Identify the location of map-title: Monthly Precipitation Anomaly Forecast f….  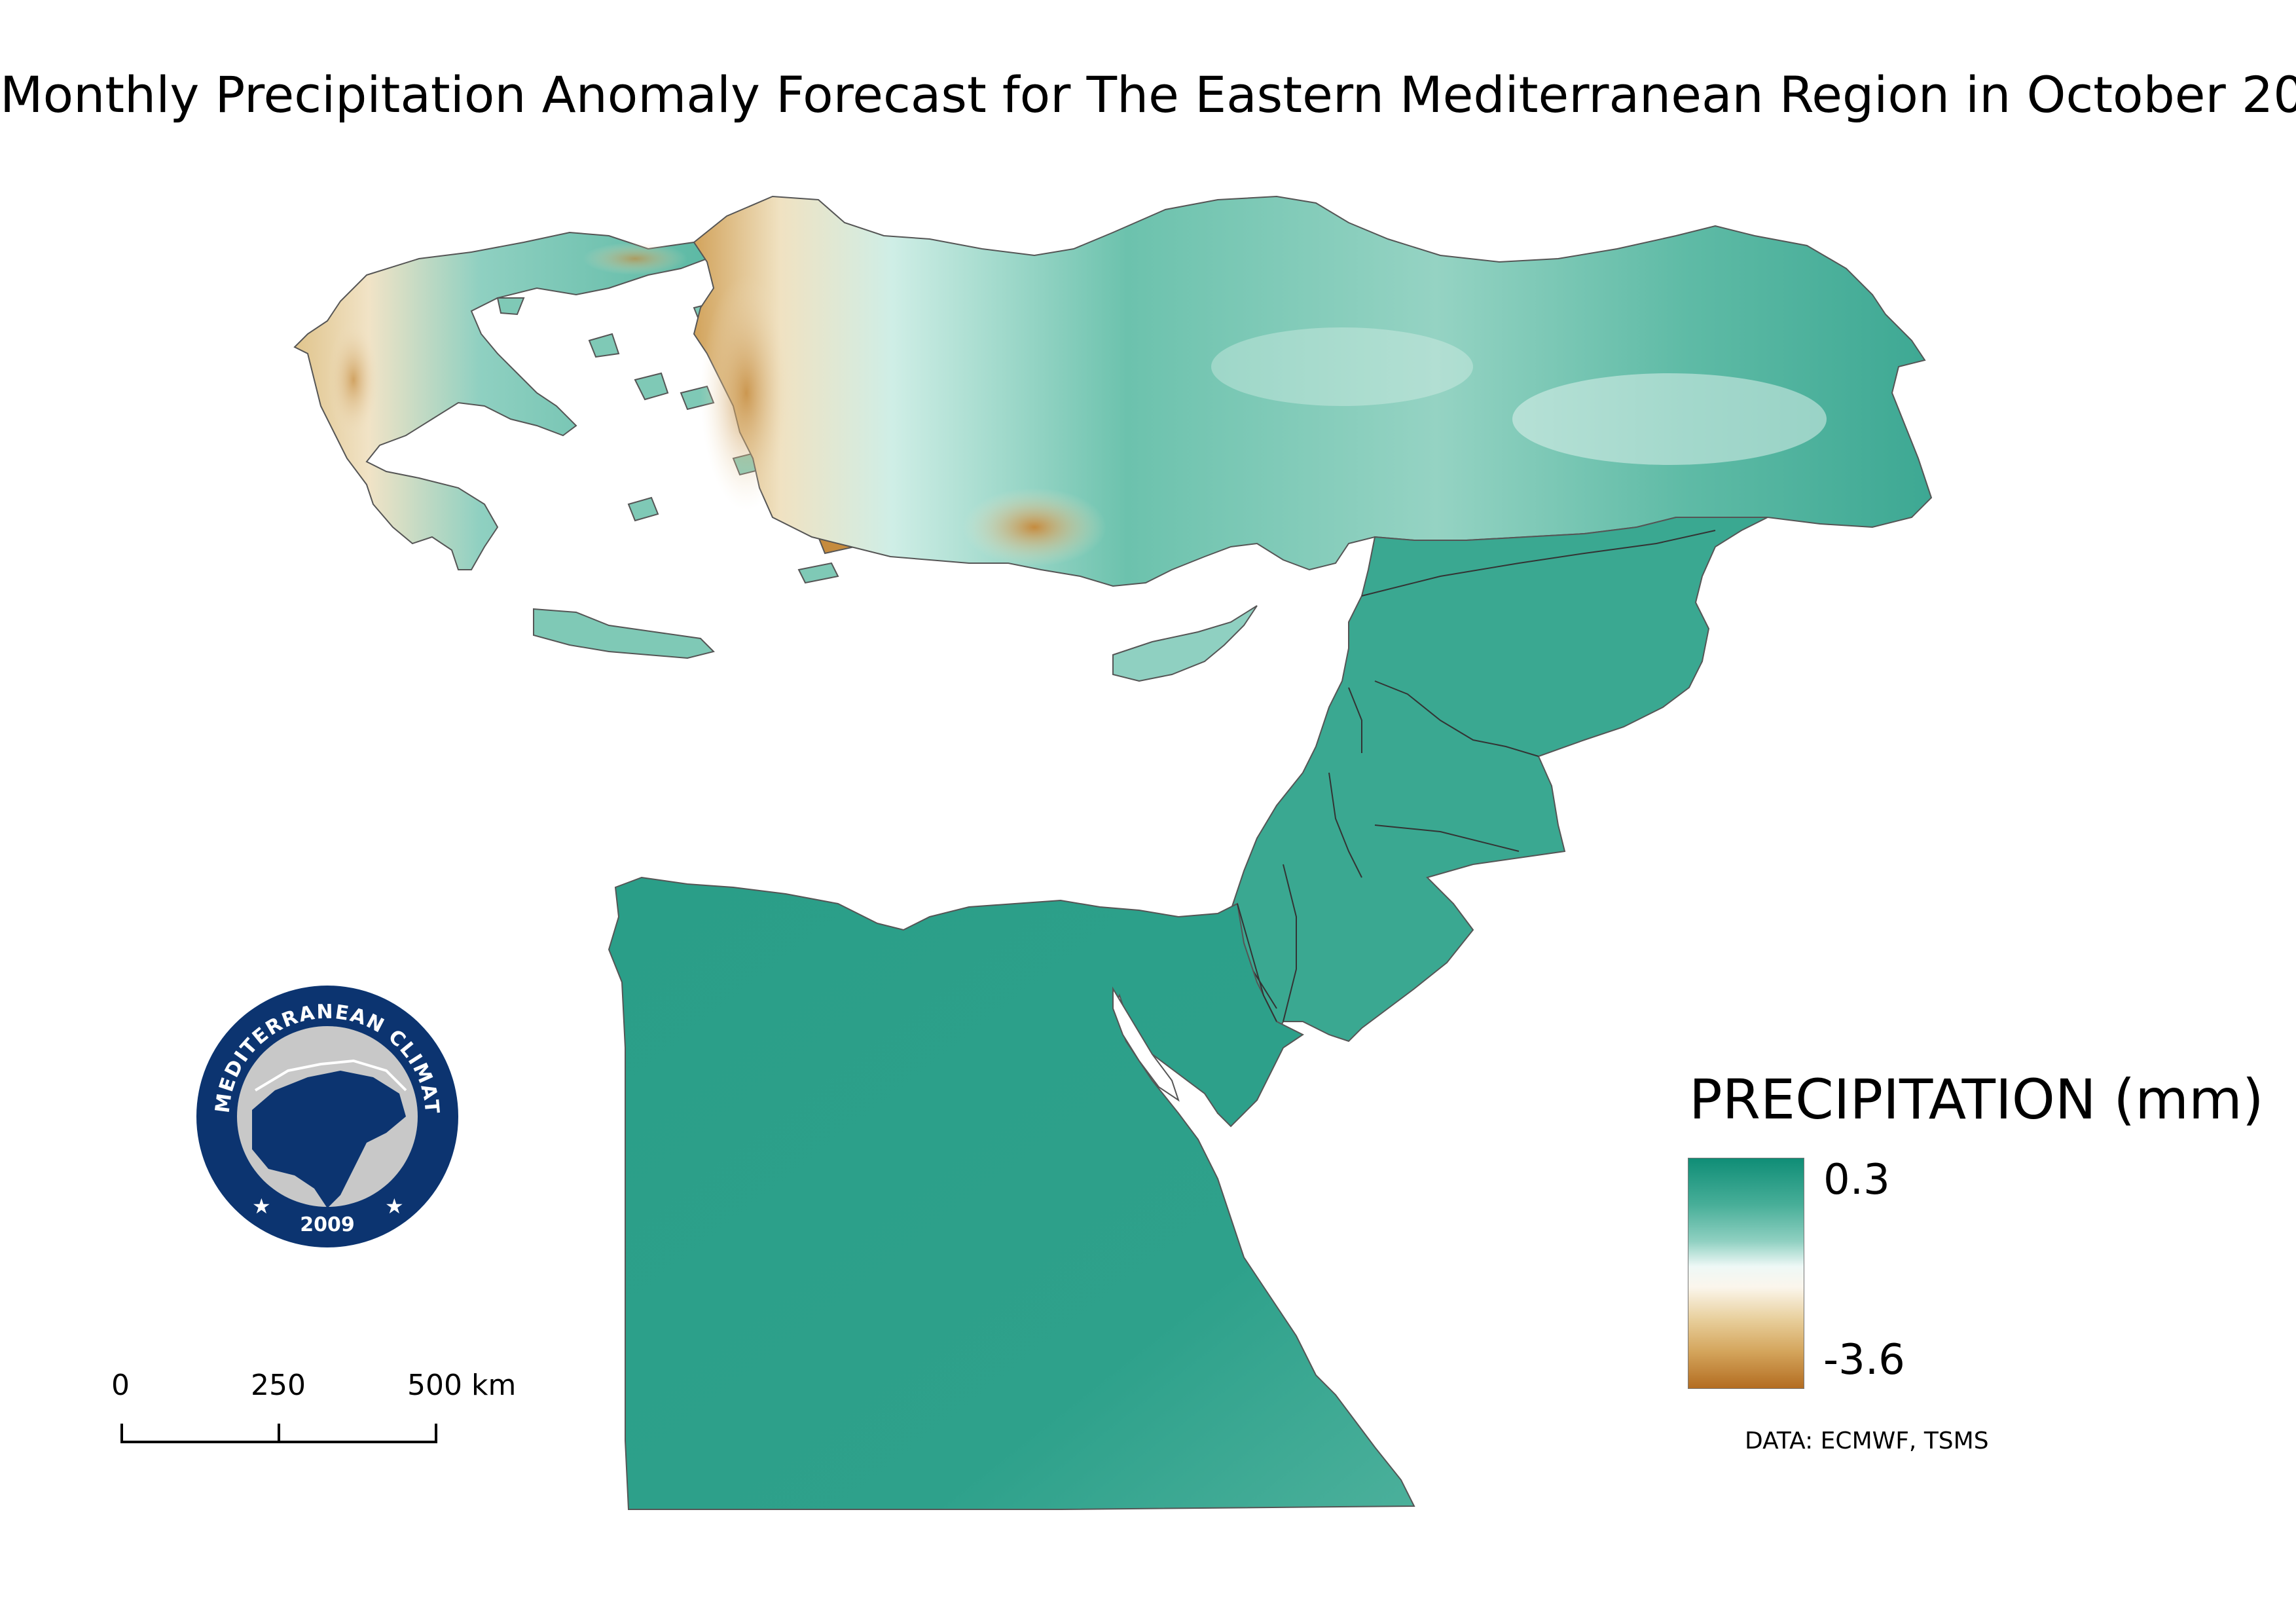
(1148, 94).